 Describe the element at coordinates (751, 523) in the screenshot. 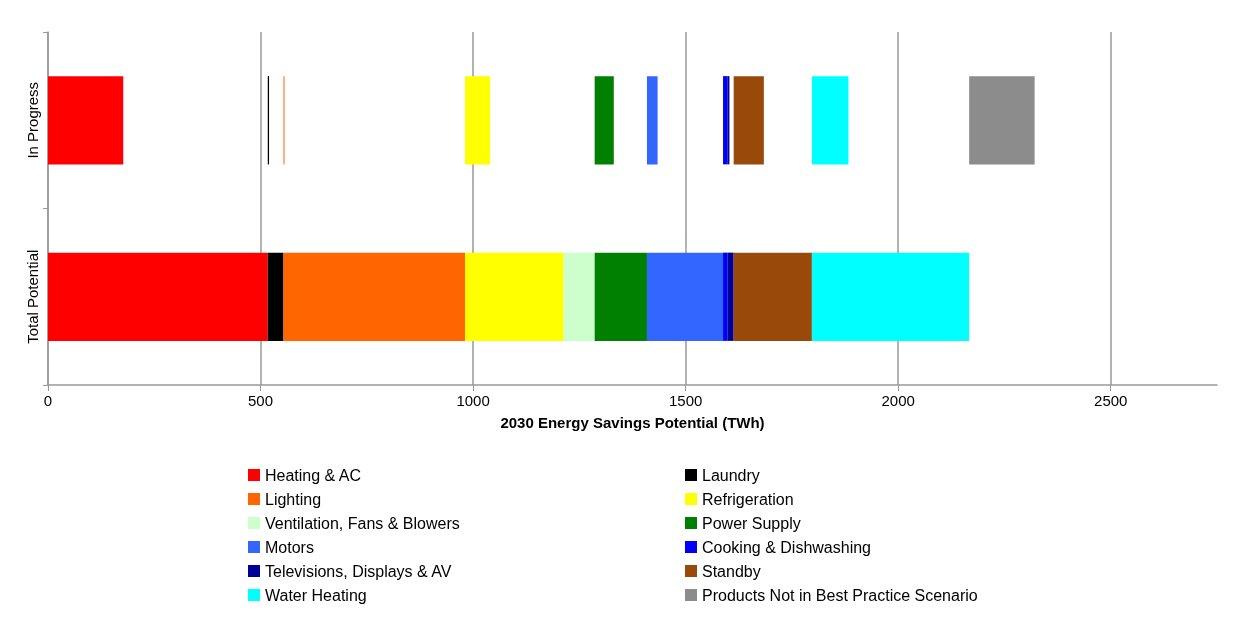

I see `legend-label: Power Supply` at that location.